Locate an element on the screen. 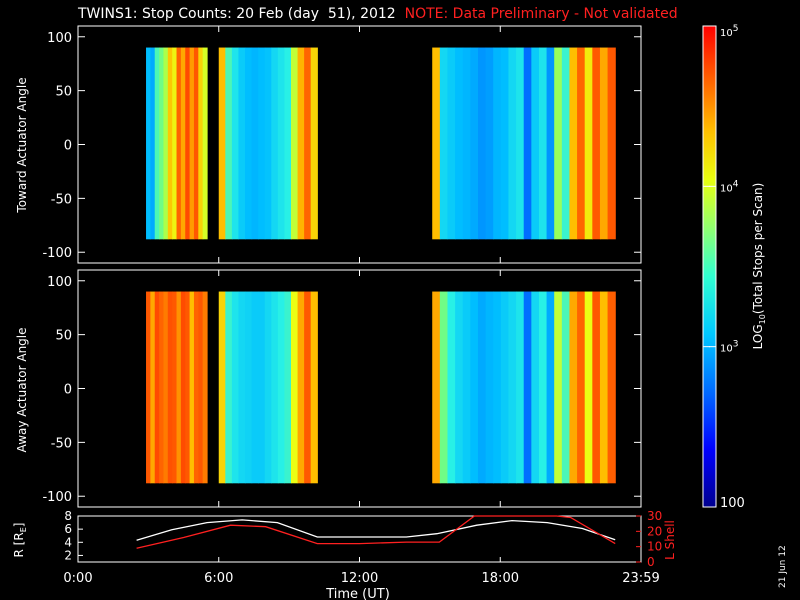 Image resolution: width=800 pixels, height=600 pixels. away-ytick-label: 0 is located at coordinates (68, 390).